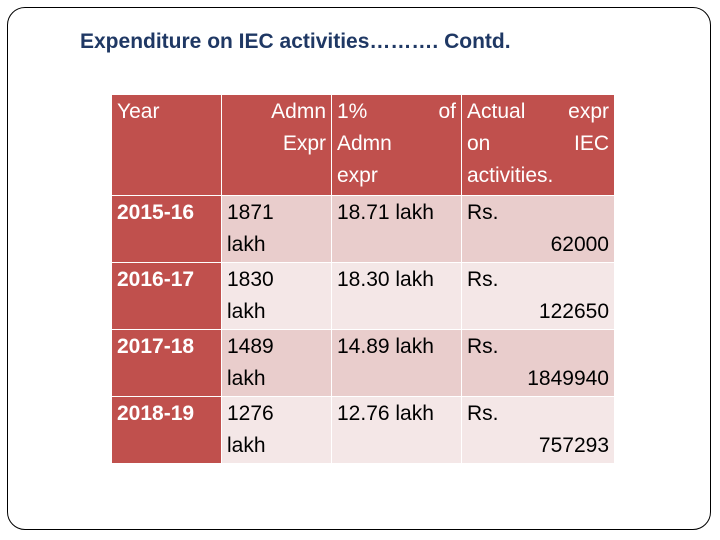 This screenshot has height=540, width=720. I want to click on cell-admn: 1489 lakh, so click(276, 363).